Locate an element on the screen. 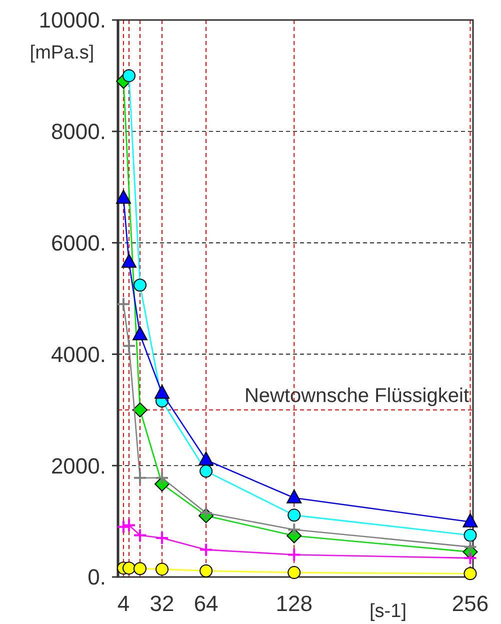 The width and height of the screenshot is (501, 624). x-tick-label: 64 is located at coordinates (206, 603).